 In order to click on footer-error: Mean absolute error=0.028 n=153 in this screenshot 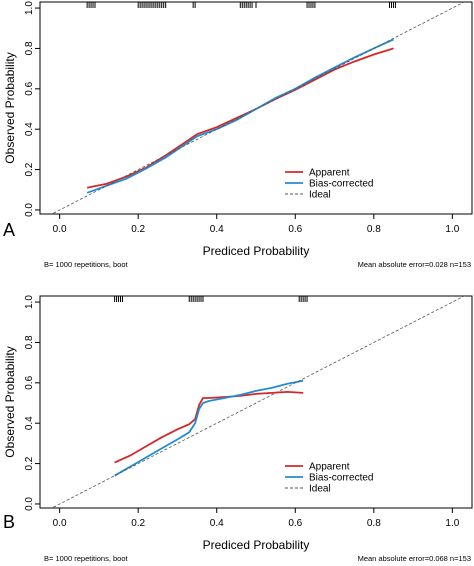, I will do `click(414, 264)`.